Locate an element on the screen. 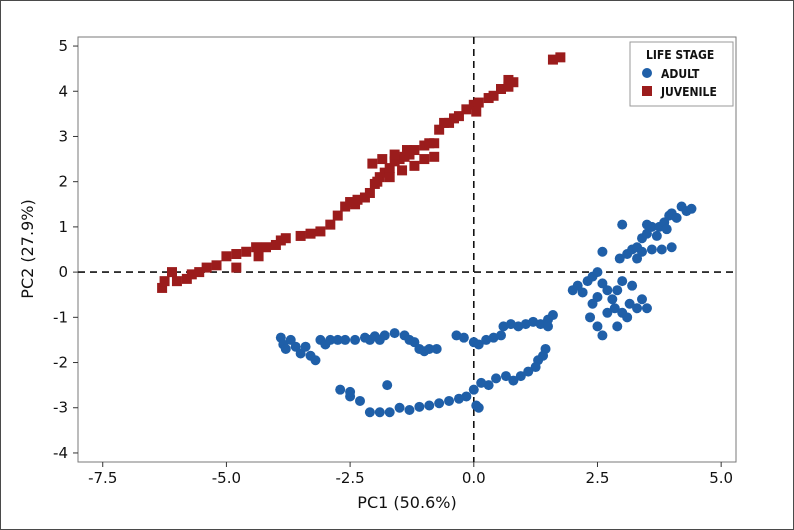 The image size is (794, 530). y-tick-label: 1 is located at coordinates (63, 227).